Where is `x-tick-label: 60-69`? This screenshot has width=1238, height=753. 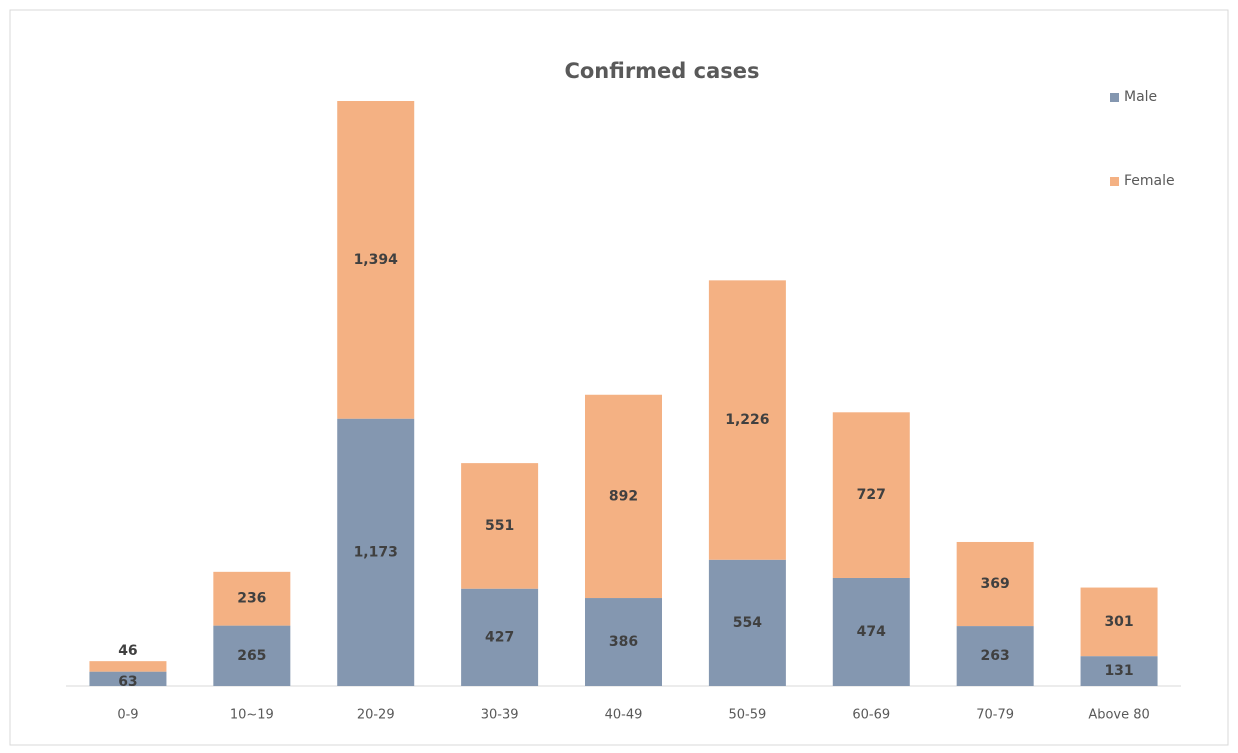
x-tick-label: 60-69 is located at coordinates (871, 715).